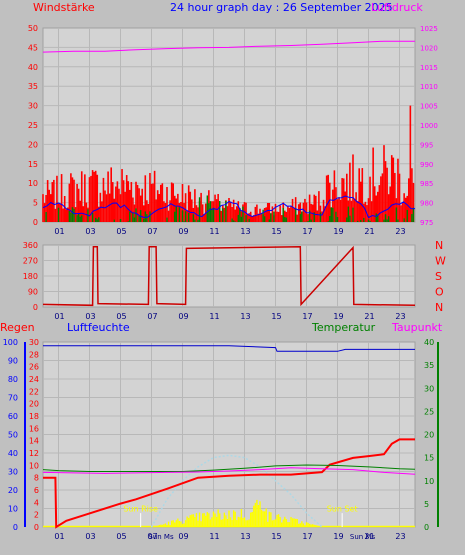 This screenshot has height=555, width=465. I want to click on left-tick-label: 10, so click(33, 183).